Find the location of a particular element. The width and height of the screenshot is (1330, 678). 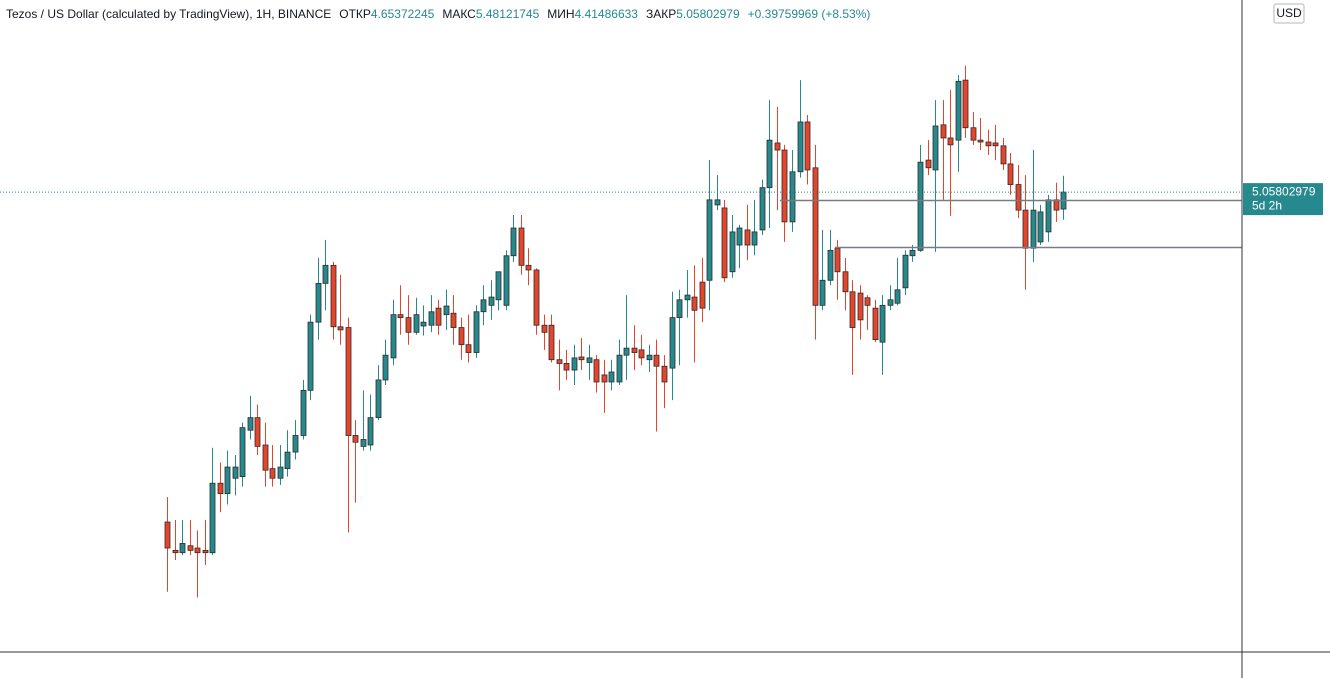

high-value: 5.48121745 is located at coordinates (508, 14).